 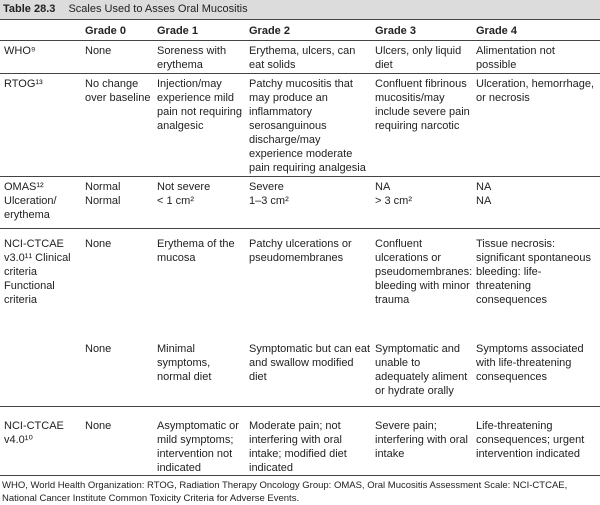 What do you see at coordinates (302, 58) in the screenshot?
I see `table-cell: Erythema, ulcers, can eat solids` at bounding box center [302, 58].